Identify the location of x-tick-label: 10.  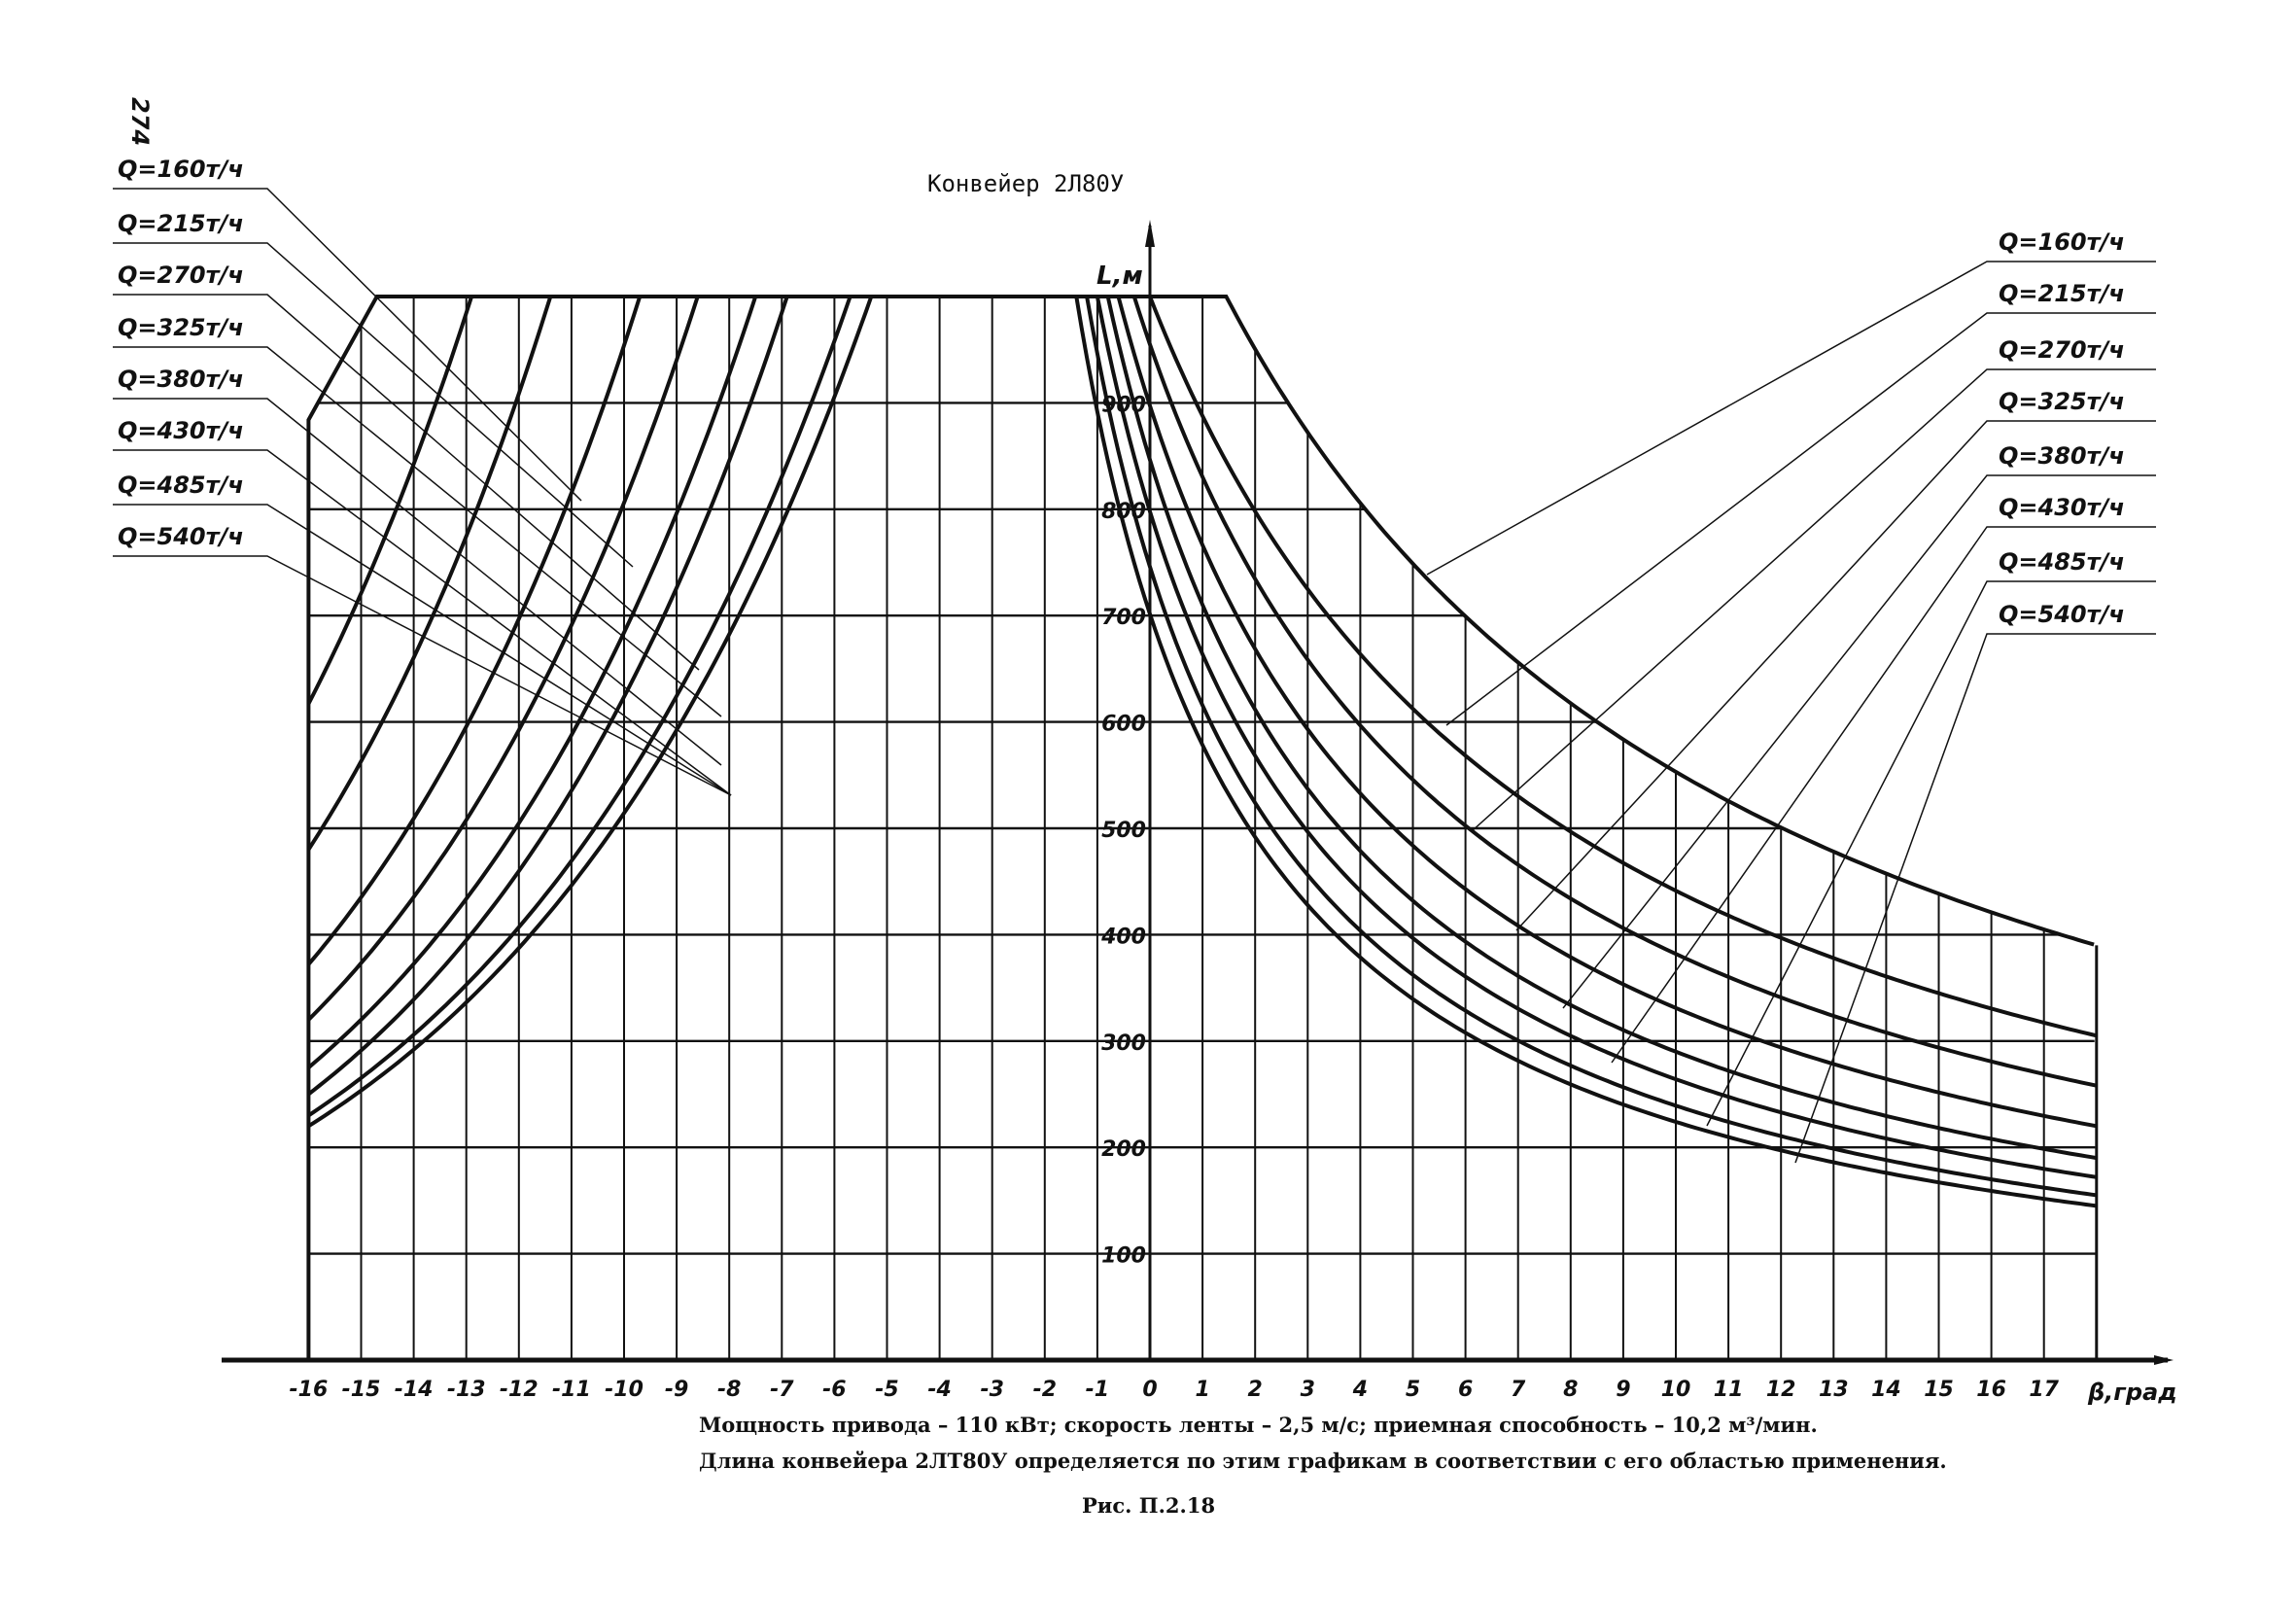
(1676, 1390).